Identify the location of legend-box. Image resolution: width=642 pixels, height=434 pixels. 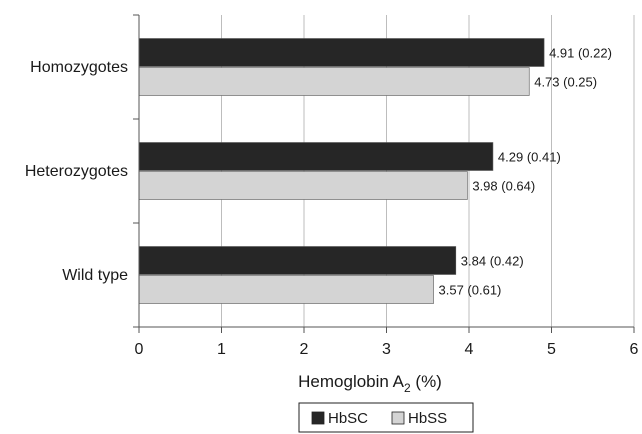
(386, 417).